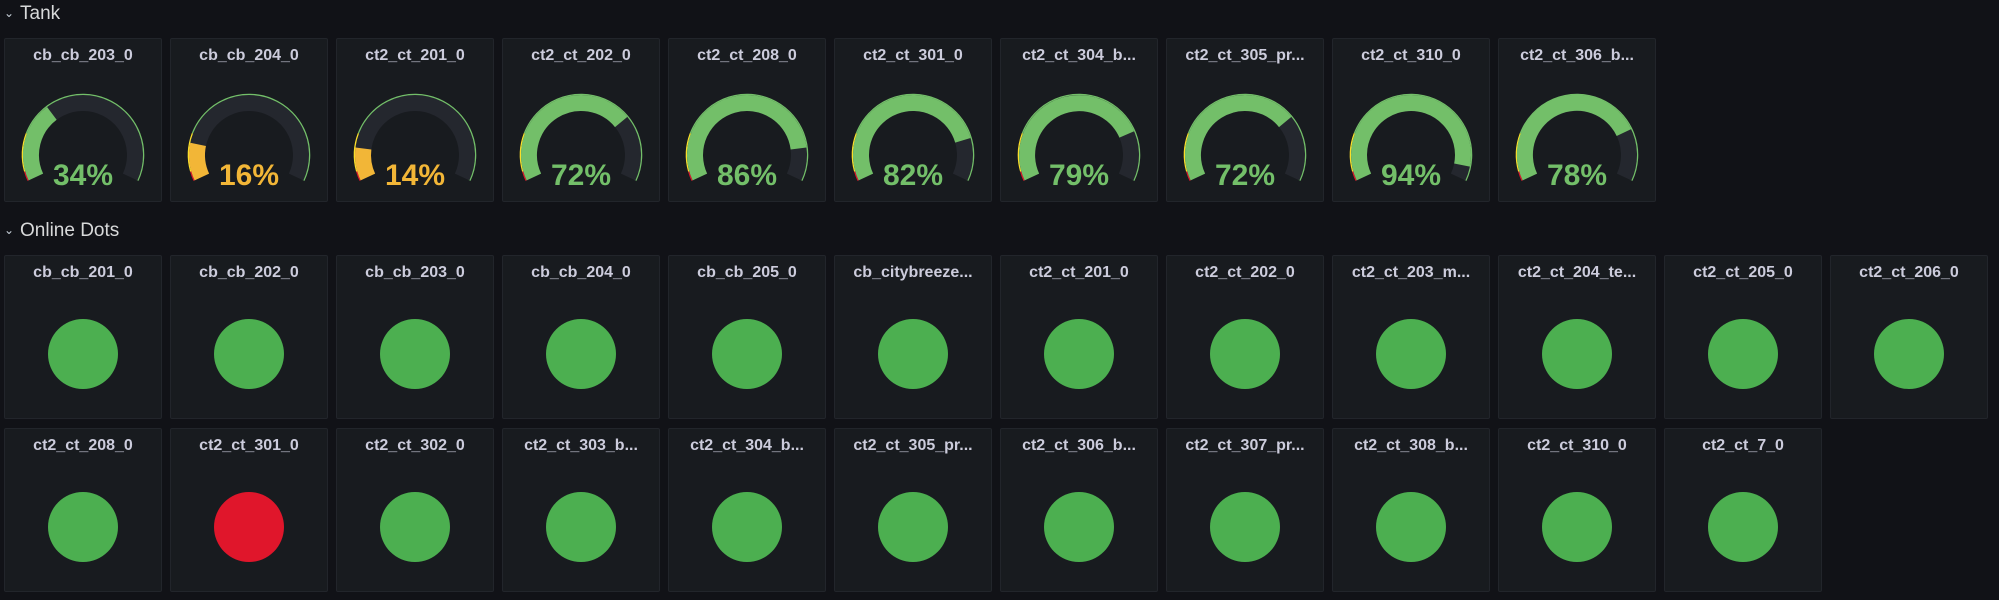 This screenshot has height=600, width=1999. I want to click on panel-title: ct2_ct_310_0, so click(1411, 55).